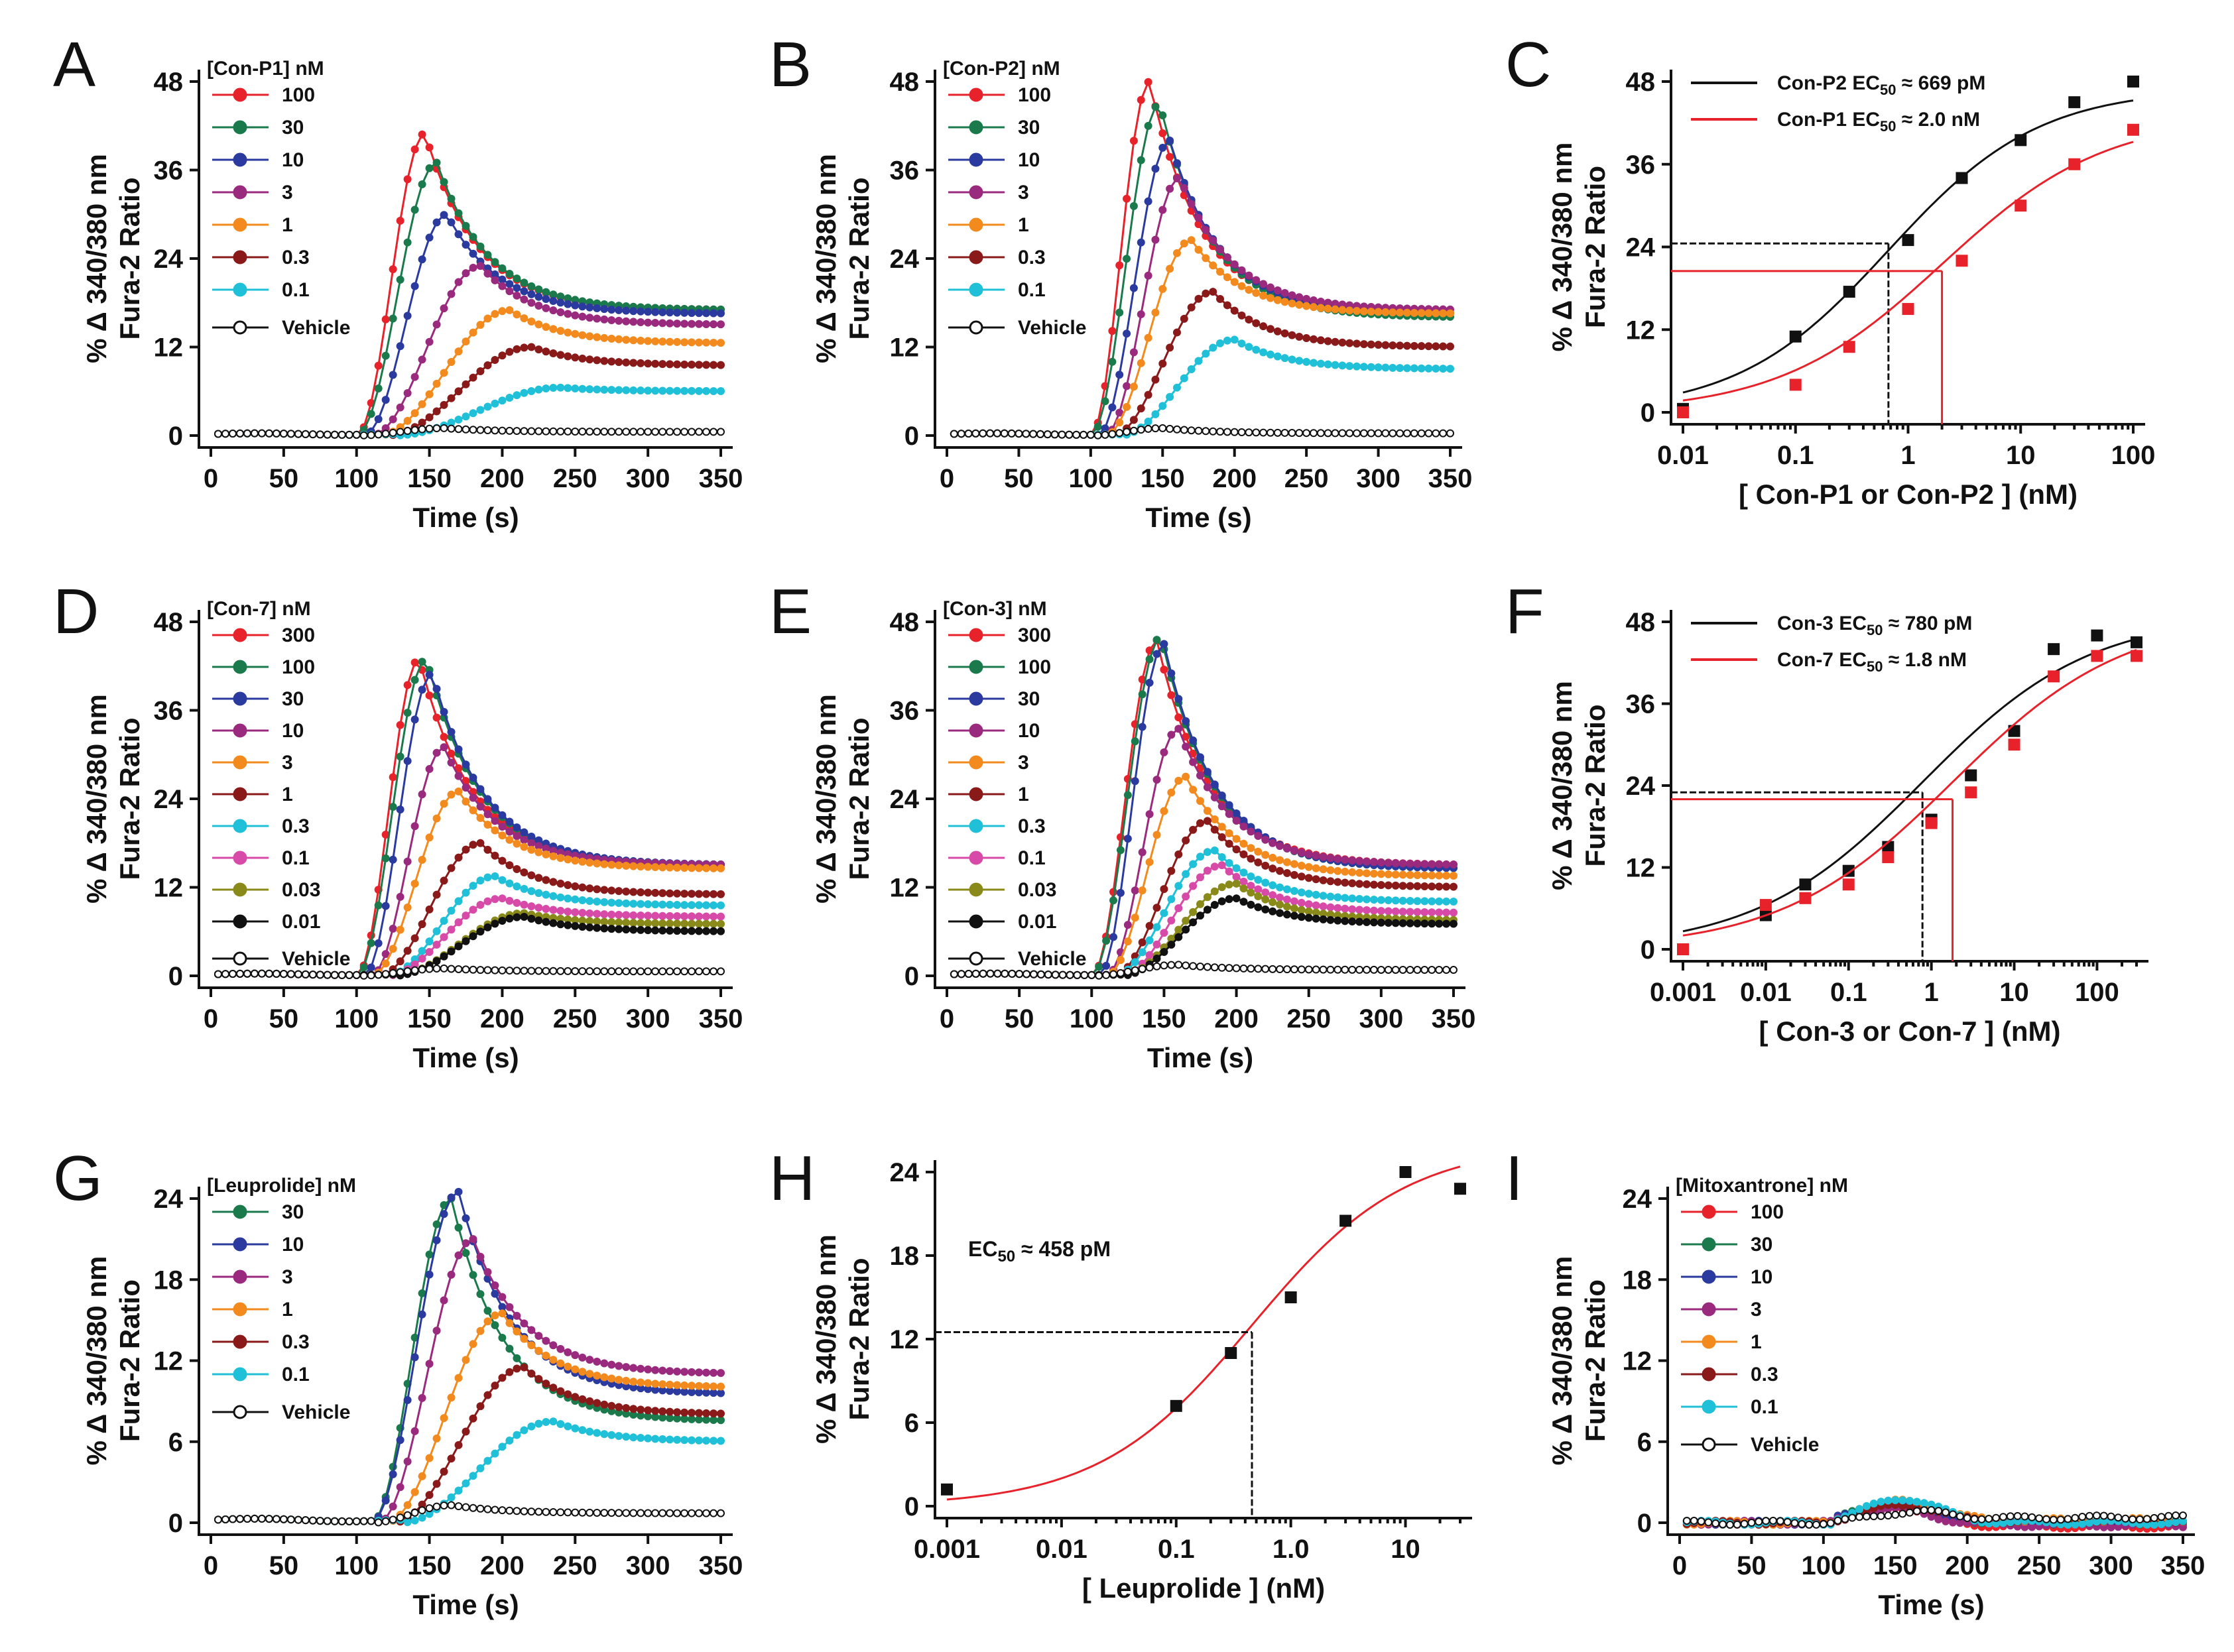 Image resolution: width=2234 pixels, height=1652 pixels. Describe the element at coordinates (1931, 992) in the screenshot. I see `x-tick-label: 1` at that location.